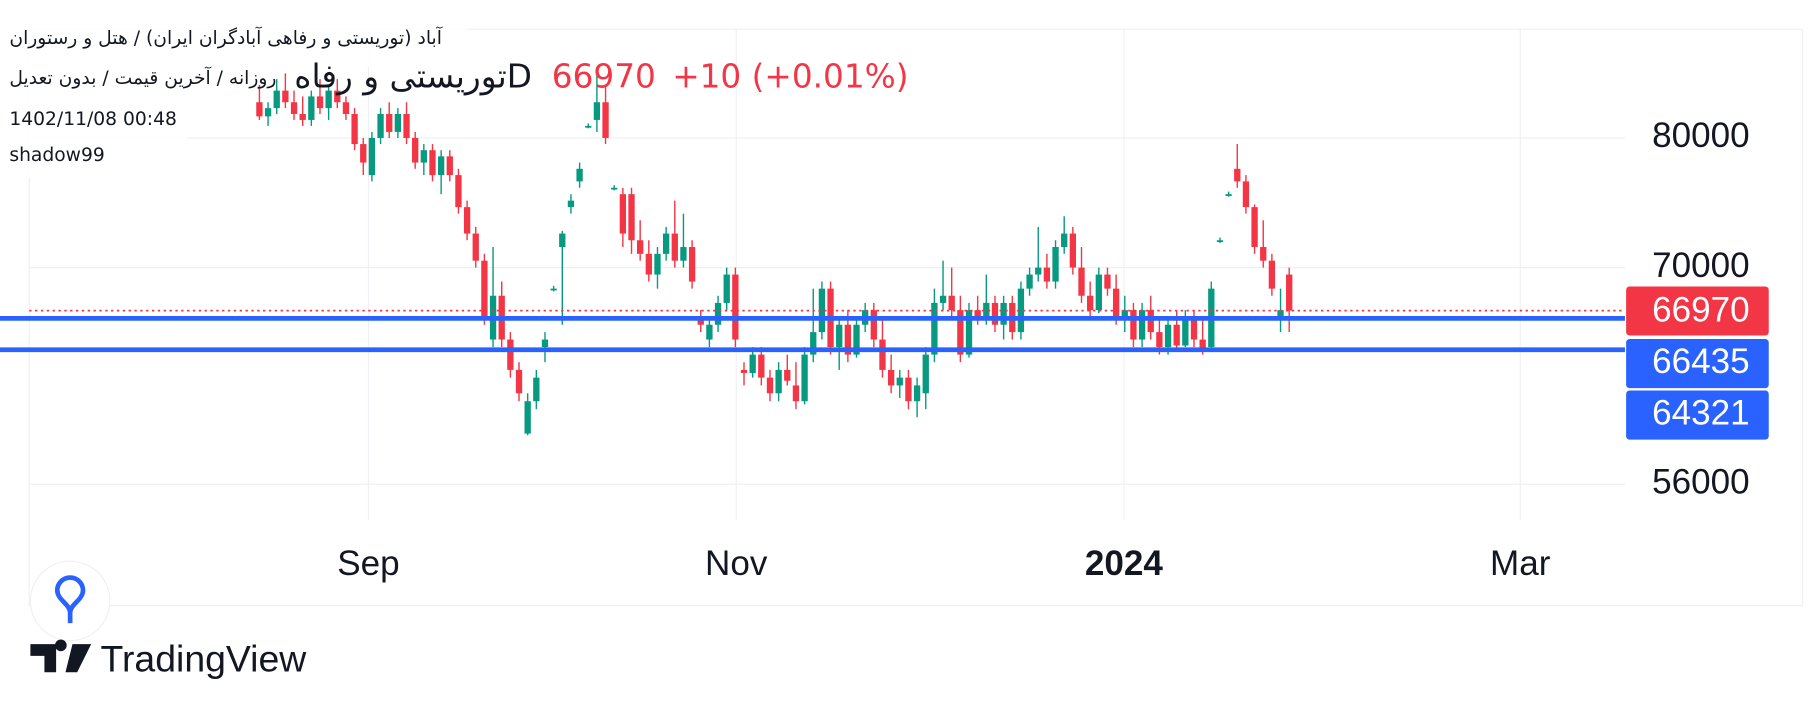  I want to click on price-line-tag, so click(1697, 364).